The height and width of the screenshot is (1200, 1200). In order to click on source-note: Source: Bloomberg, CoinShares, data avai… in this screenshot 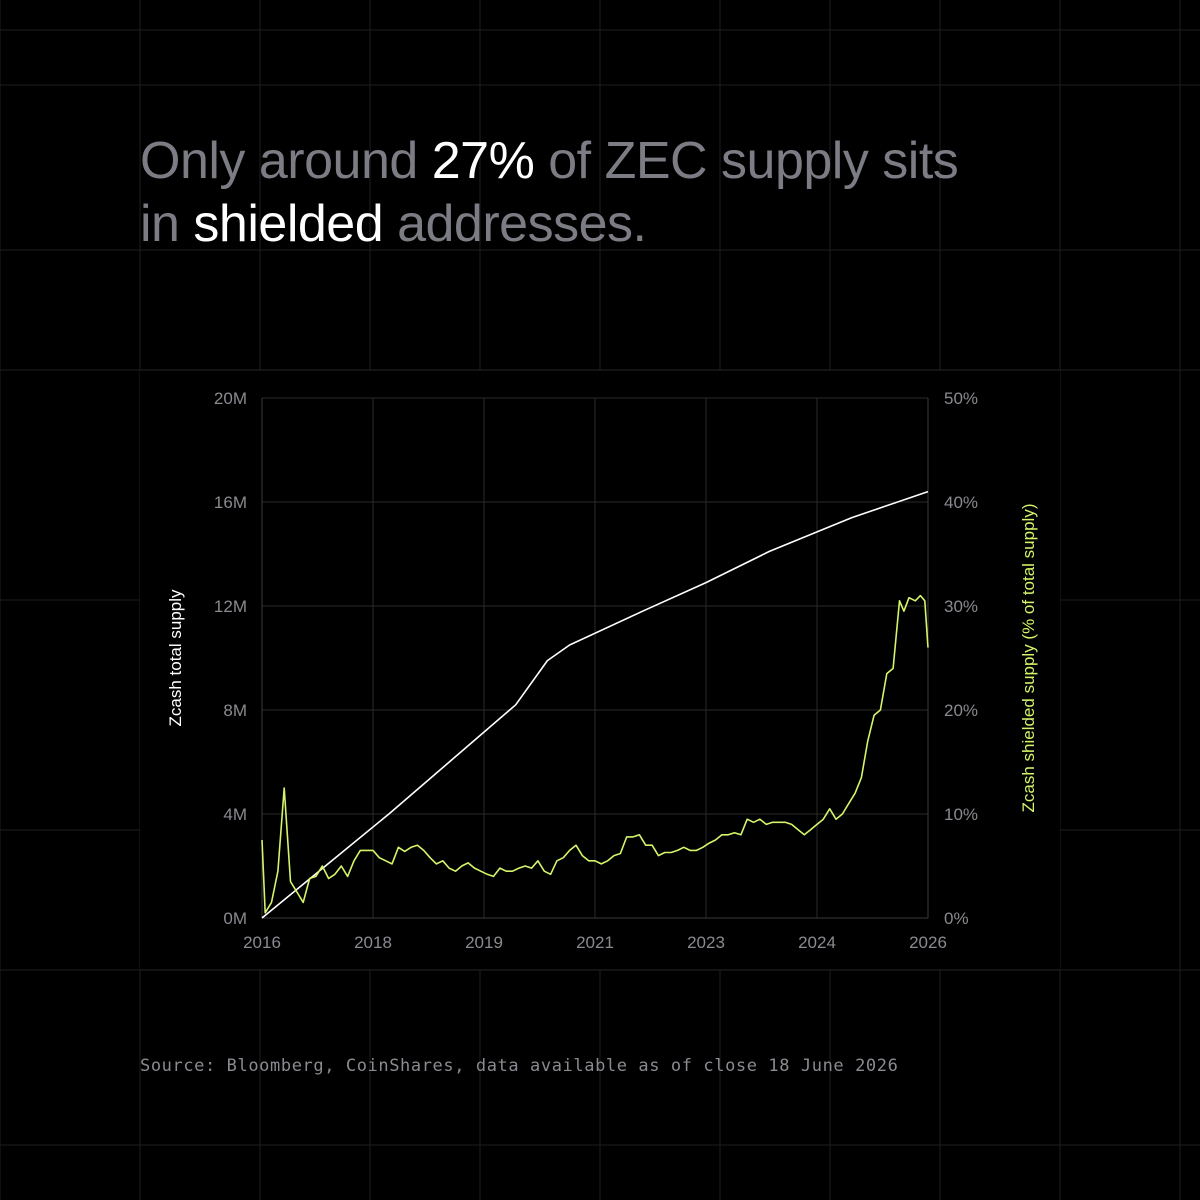, I will do `click(519, 1066)`.